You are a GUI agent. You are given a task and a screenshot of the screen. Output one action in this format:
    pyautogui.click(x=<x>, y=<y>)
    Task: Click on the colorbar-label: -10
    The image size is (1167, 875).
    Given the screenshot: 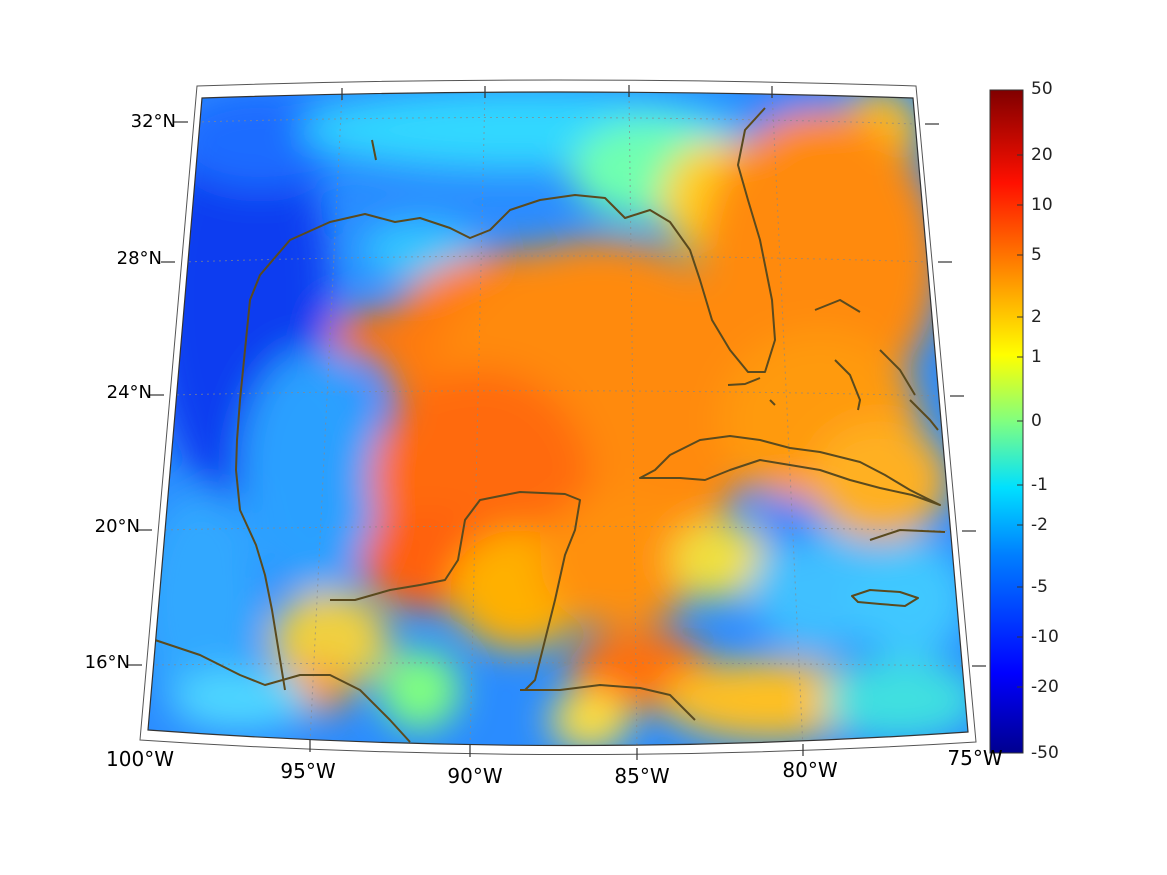 What is the action you would take?
    pyautogui.click(x=1045, y=637)
    